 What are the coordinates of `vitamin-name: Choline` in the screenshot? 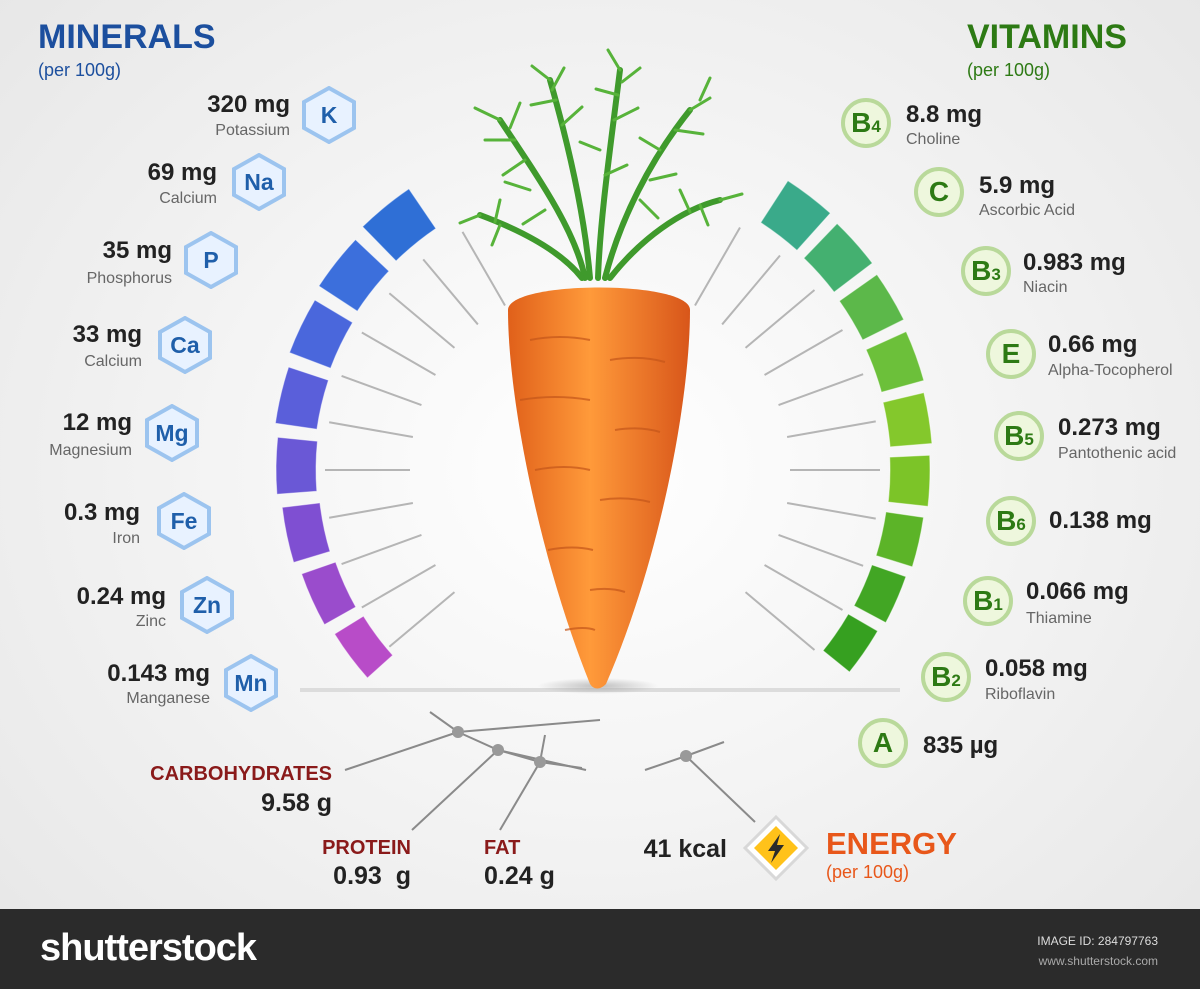 It's located at (933, 139).